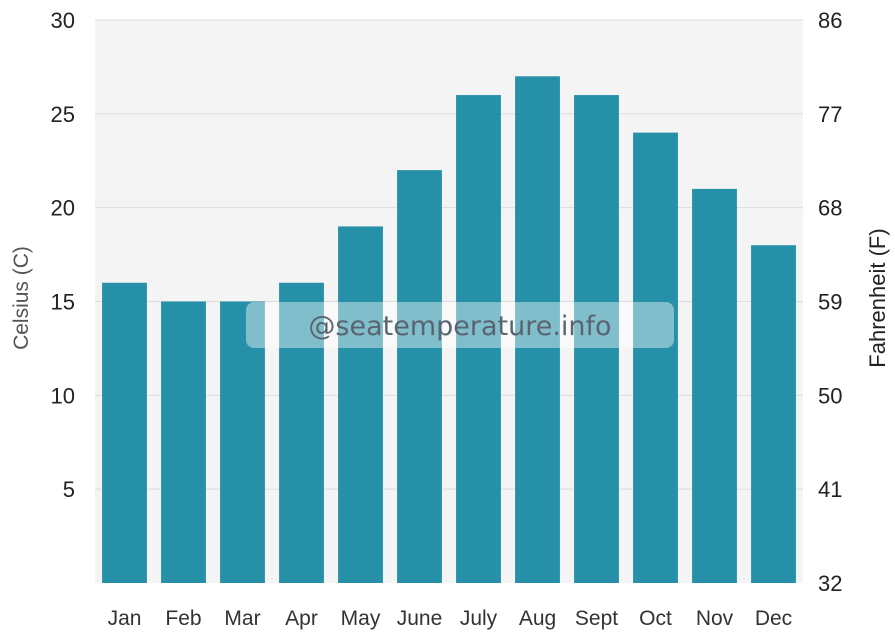 This screenshot has height=639, width=895. What do you see at coordinates (420, 618) in the screenshot?
I see `x-tick-label: June` at bounding box center [420, 618].